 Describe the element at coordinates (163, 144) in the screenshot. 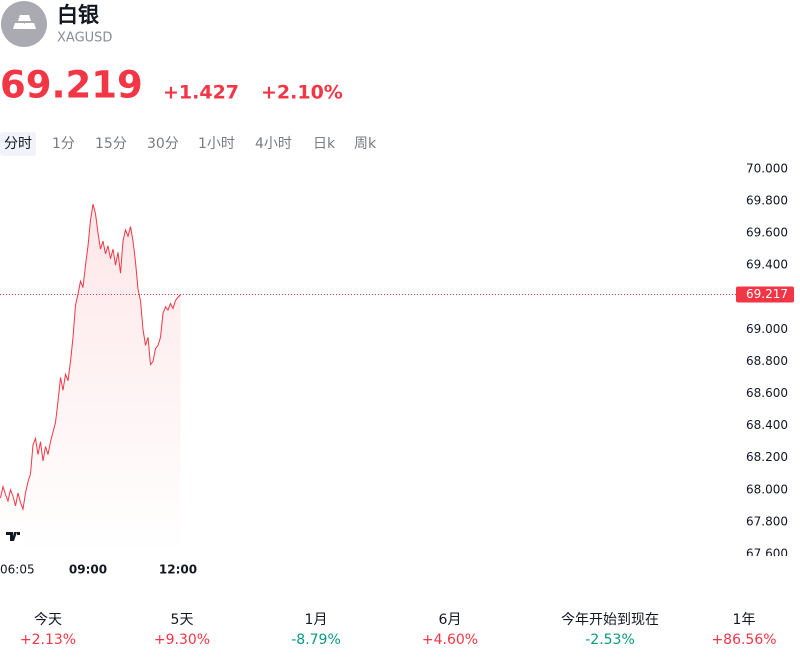

I see `timeframe-tab: 30分` at that location.